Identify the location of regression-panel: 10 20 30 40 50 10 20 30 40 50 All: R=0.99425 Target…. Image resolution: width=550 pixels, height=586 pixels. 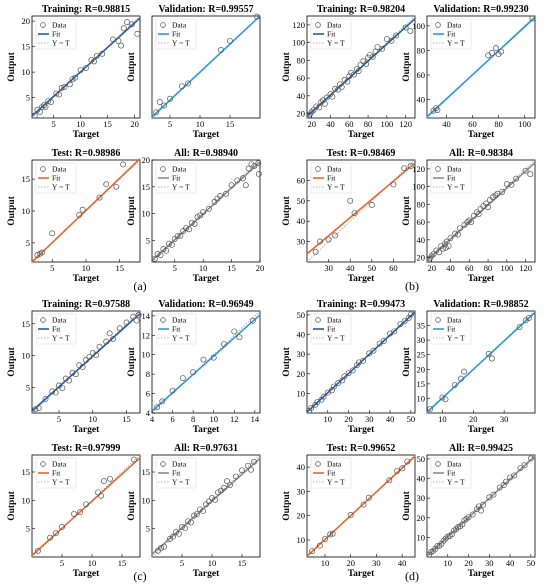
(469, 511).